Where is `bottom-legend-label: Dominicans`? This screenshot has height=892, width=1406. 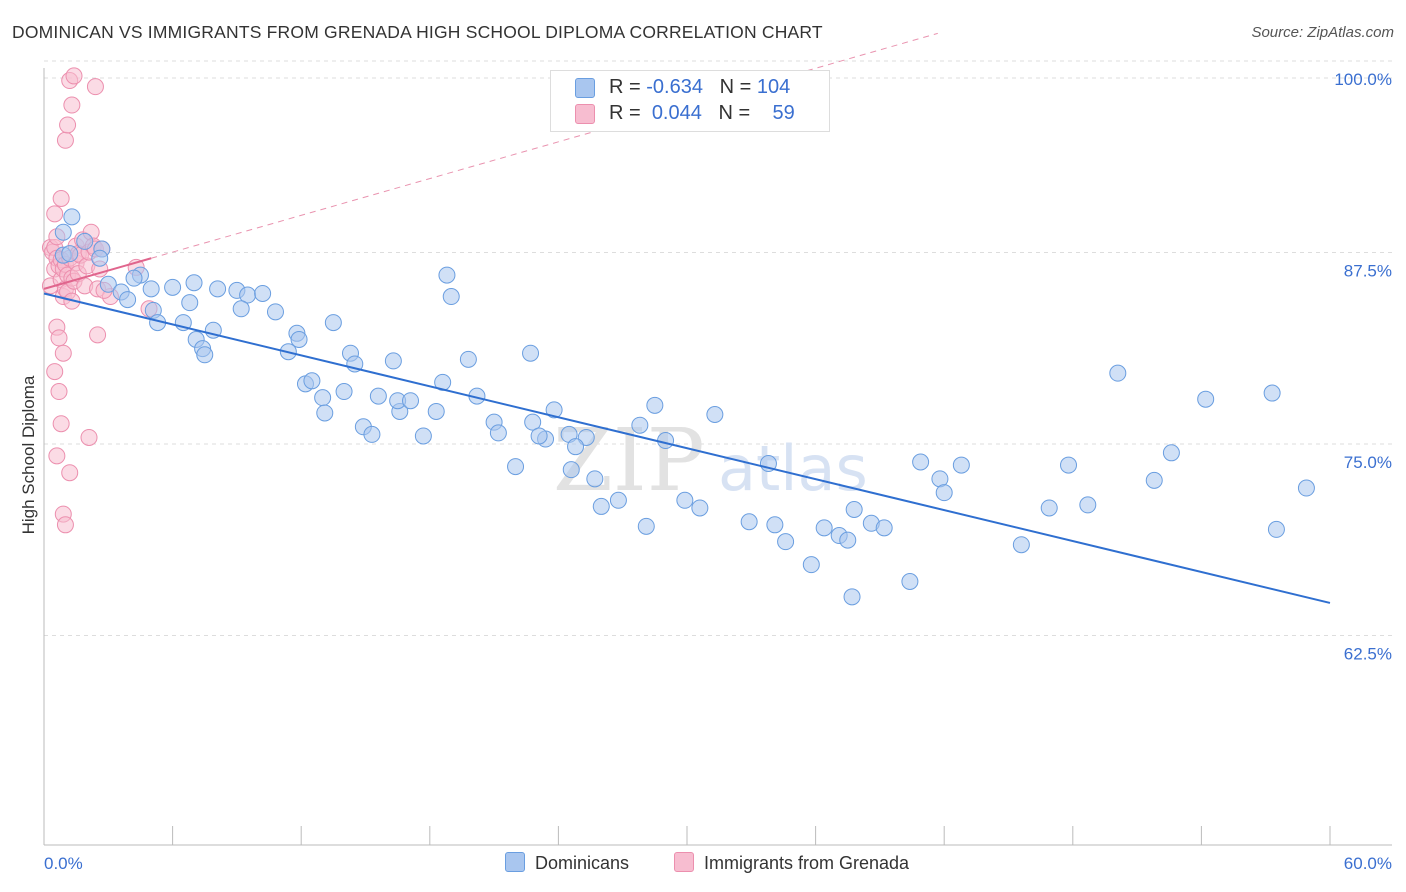 bottom-legend-label: Dominicans is located at coordinates (582, 863).